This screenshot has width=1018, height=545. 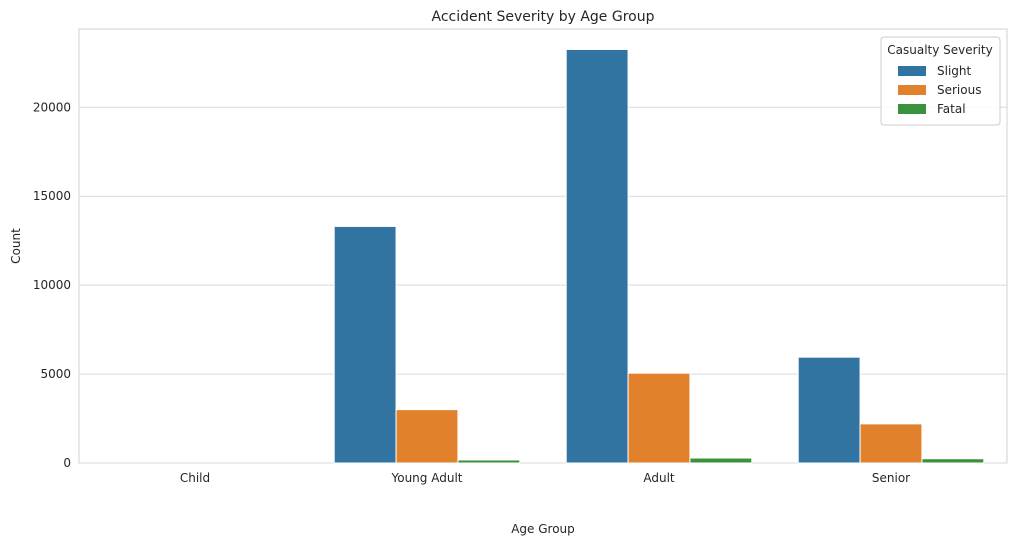 What do you see at coordinates (953, 461) in the screenshot?
I see `bar-fatal-senior` at bounding box center [953, 461].